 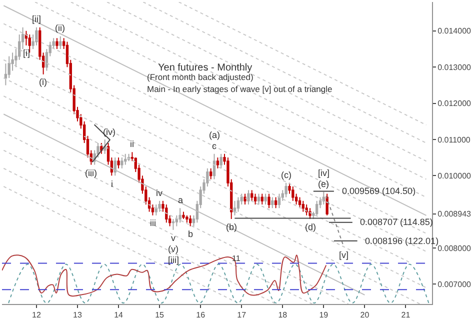 I want to click on annotation: 0.008196 (122.01), so click(x=402, y=241).